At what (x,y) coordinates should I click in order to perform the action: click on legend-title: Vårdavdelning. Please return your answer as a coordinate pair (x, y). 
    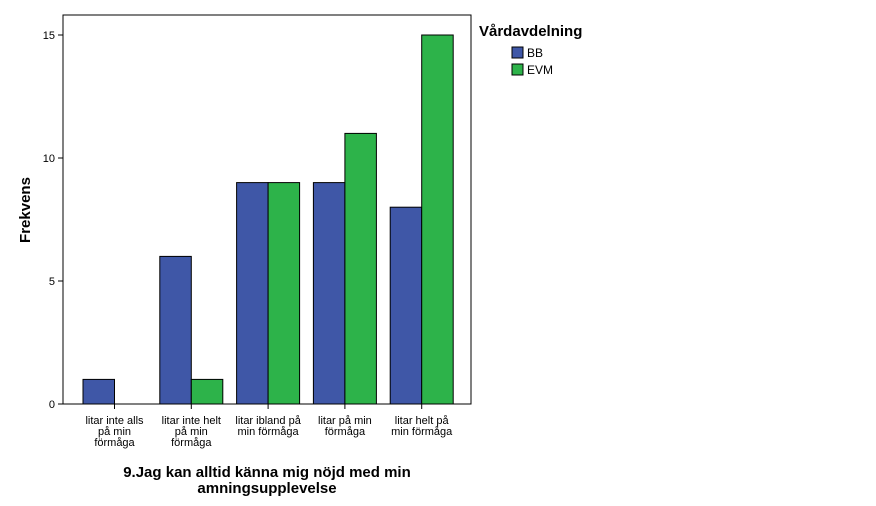
    Looking at the image, I should click on (530, 31).